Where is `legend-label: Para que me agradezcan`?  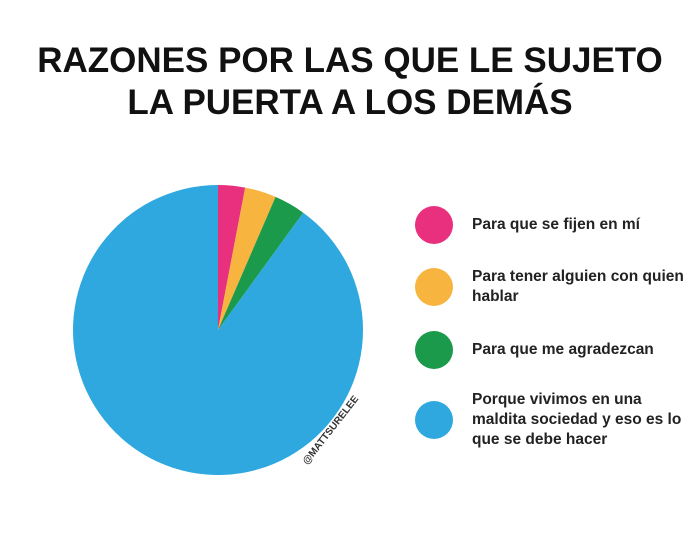 legend-label: Para que me agradezcan is located at coordinates (563, 349).